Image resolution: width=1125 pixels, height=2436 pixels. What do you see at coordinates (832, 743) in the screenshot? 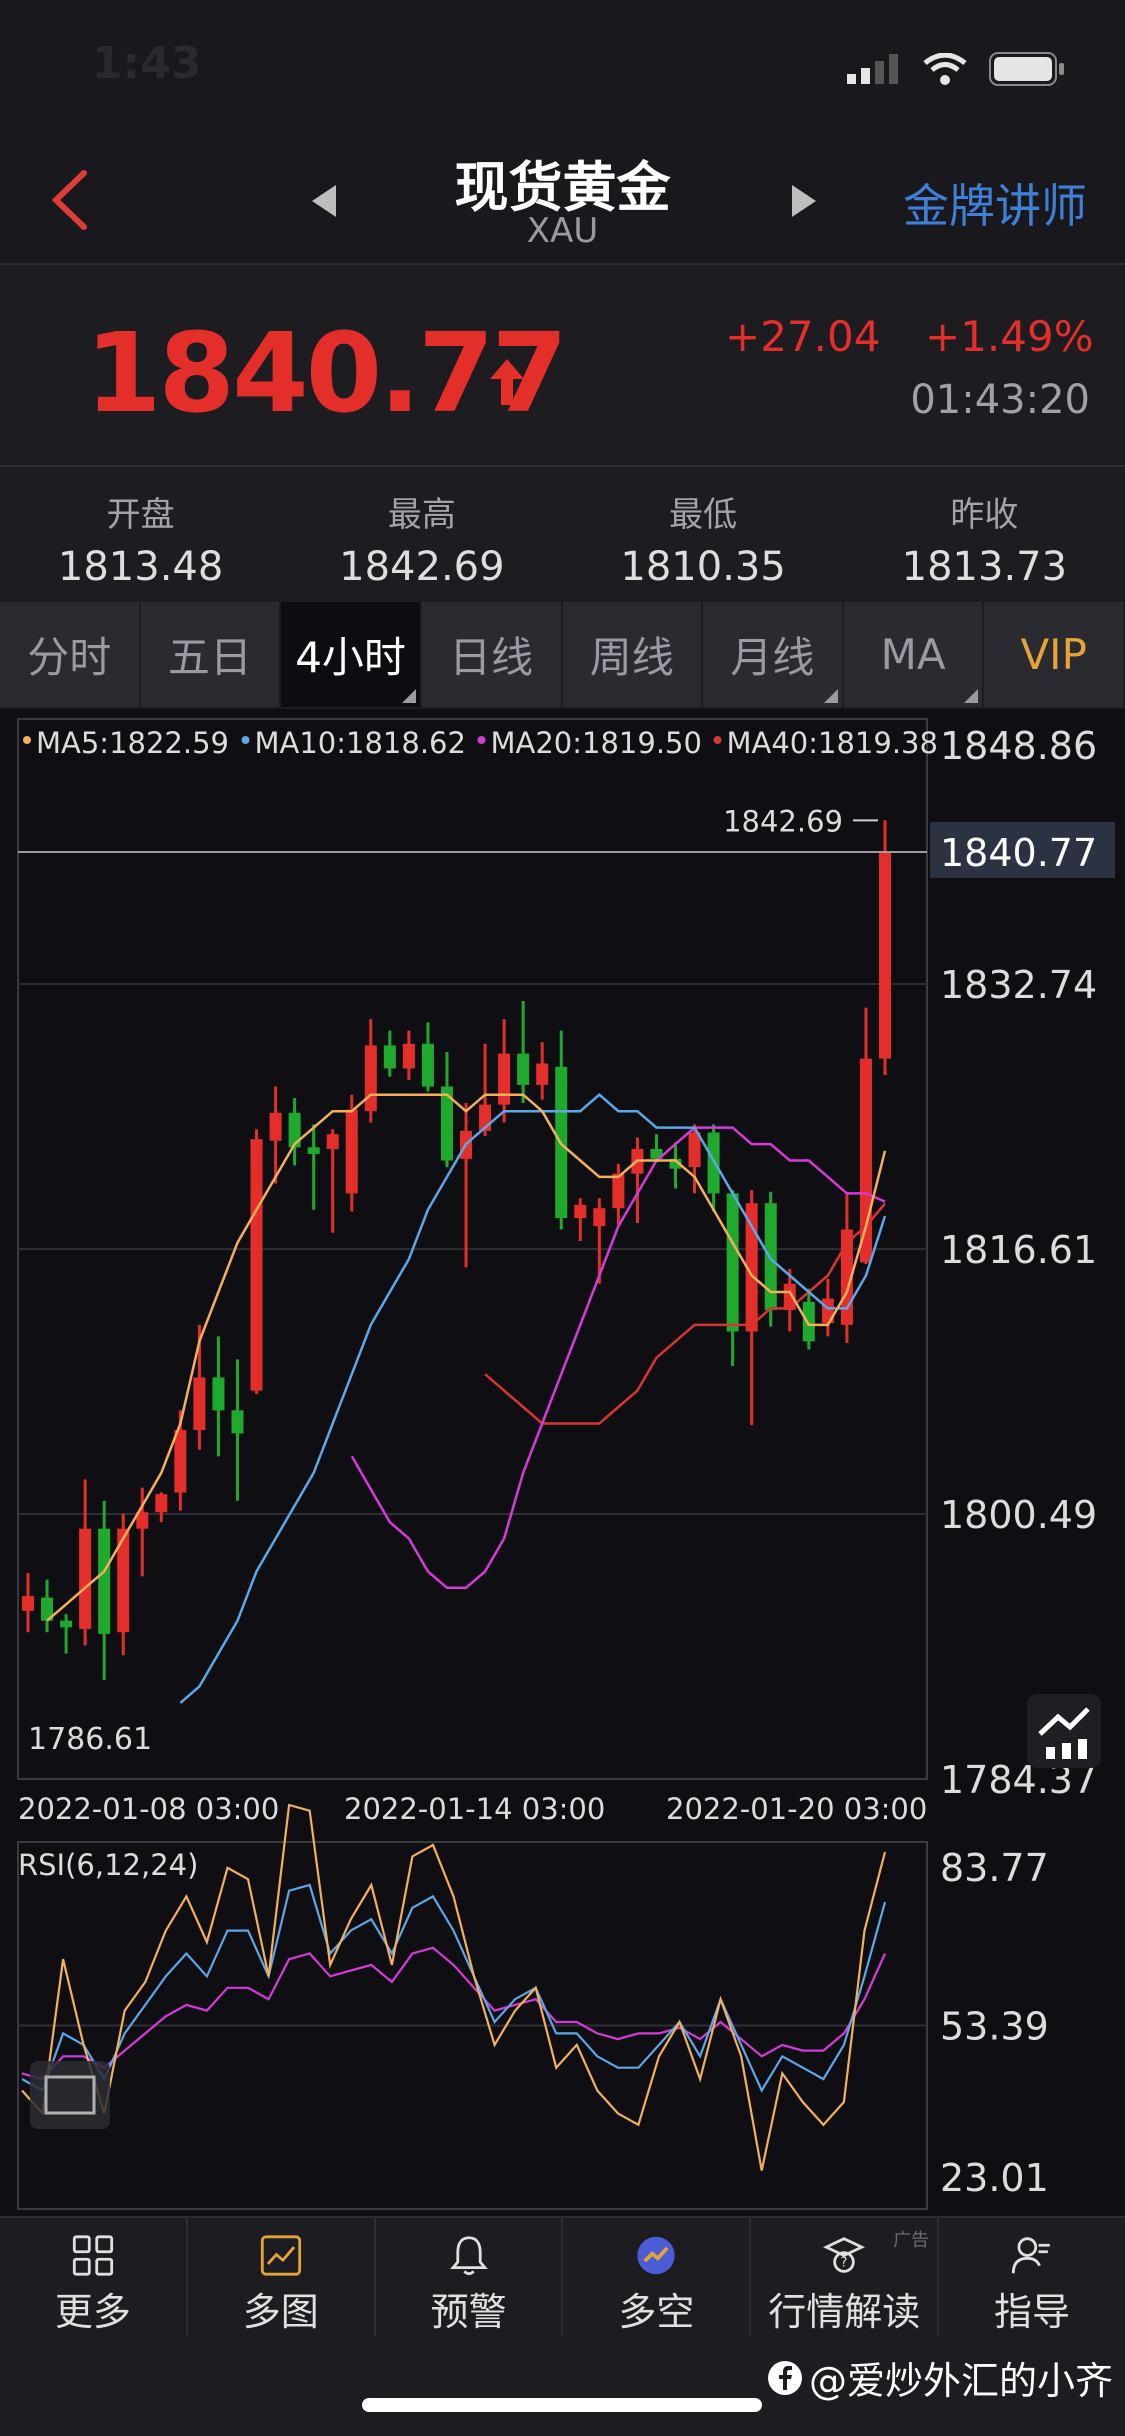
I see `legend-entry: MA40:1819.38` at bounding box center [832, 743].